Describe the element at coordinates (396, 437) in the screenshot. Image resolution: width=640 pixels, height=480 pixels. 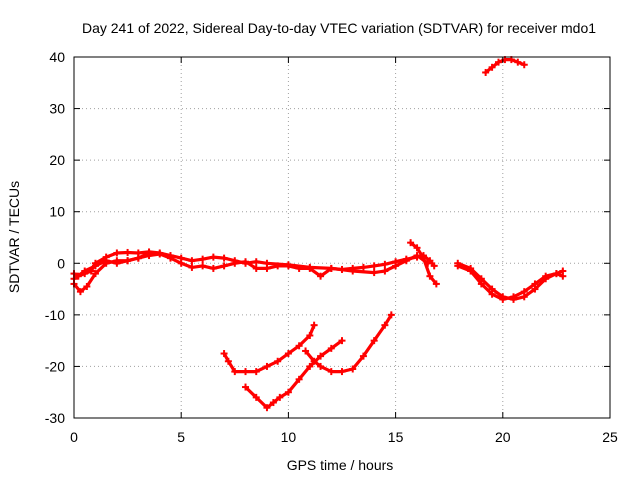
I see `x-tick-label: 15` at that location.